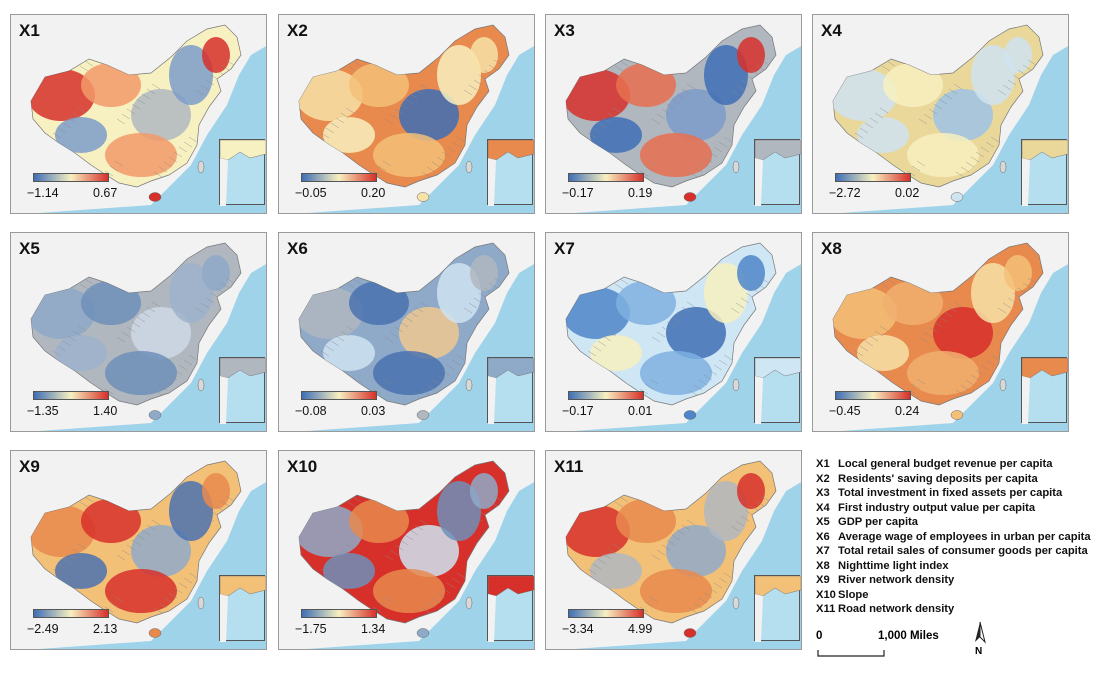  I want to click on colorbar-max-label: 2.13, so click(105, 629).